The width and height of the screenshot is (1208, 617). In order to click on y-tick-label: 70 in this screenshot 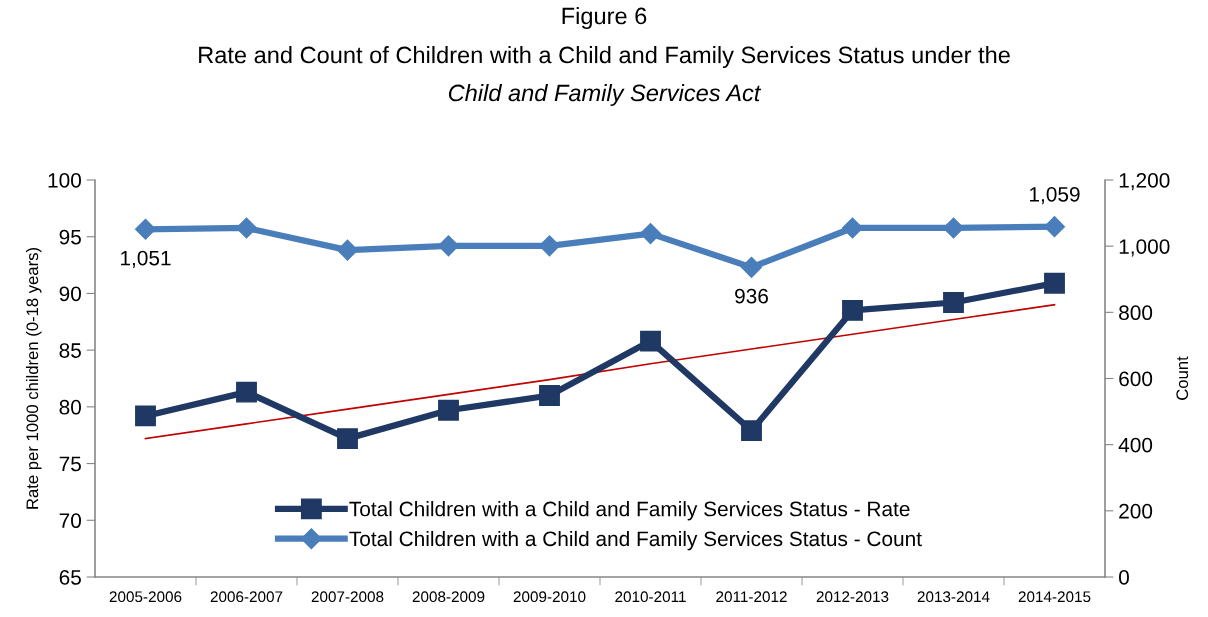, I will do `click(70, 521)`.